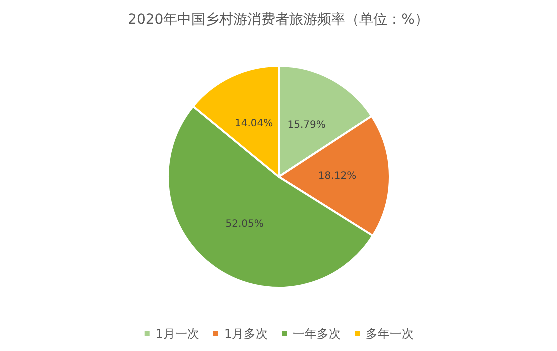  What do you see at coordinates (178, 334) in the screenshot?
I see `legend-label: 1月一次` at bounding box center [178, 334].